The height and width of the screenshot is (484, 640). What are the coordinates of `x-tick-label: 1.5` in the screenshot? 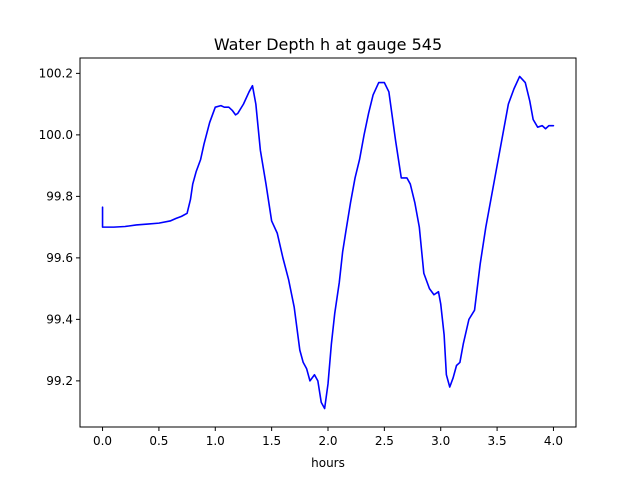 It's located at (271, 441).